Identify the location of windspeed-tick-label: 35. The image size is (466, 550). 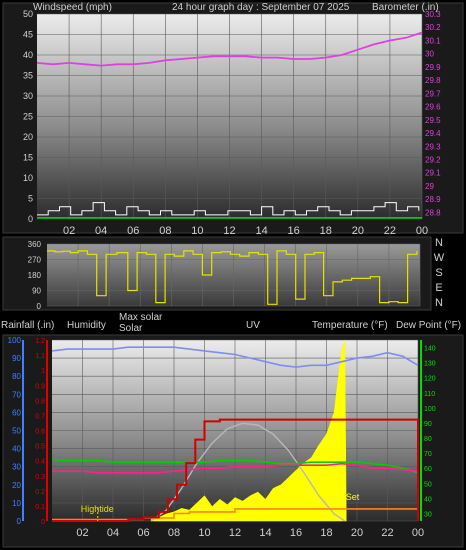
(28, 76).